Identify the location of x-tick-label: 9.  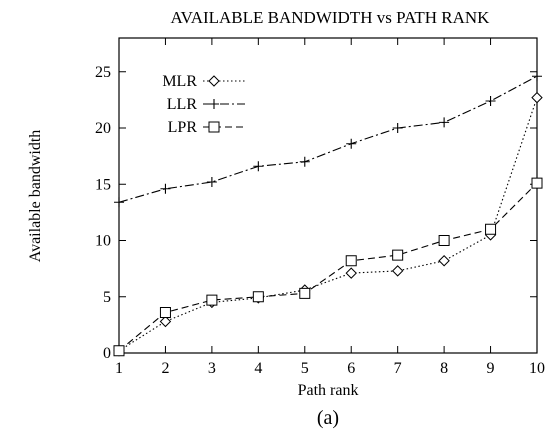
(491, 368).